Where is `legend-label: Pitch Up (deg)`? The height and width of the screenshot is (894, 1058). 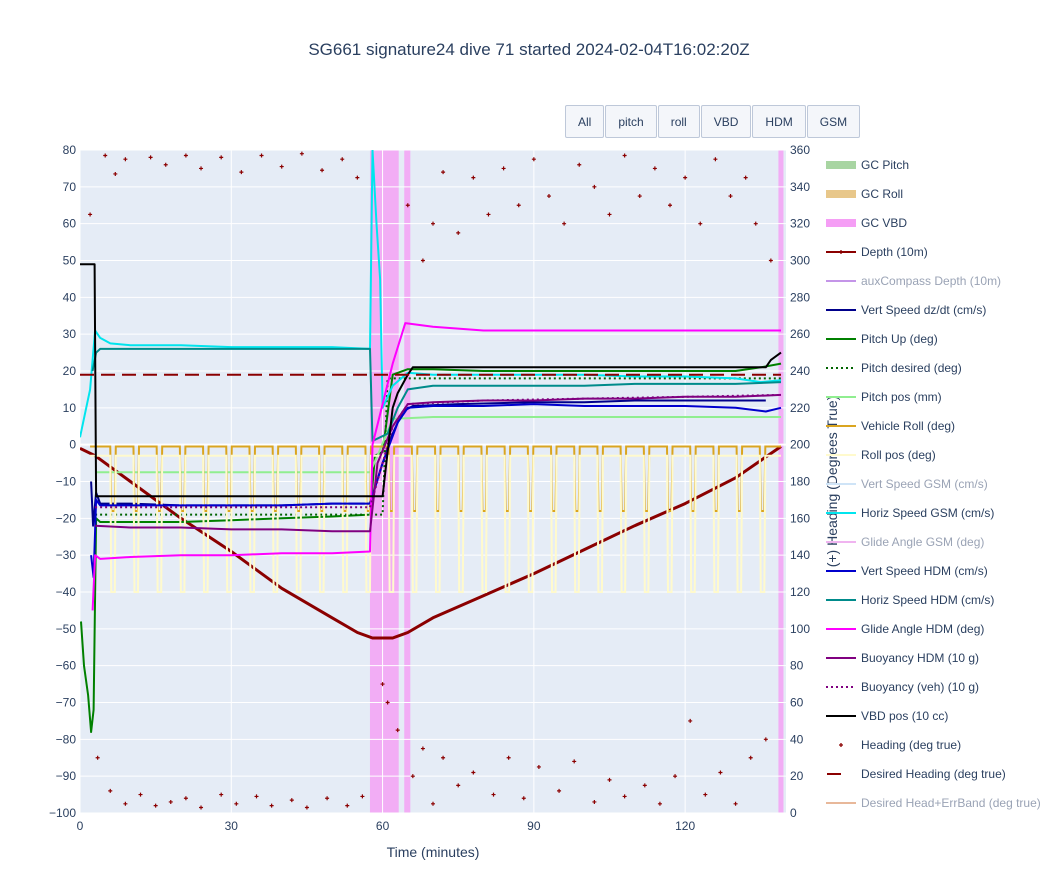 legend-label: Pitch Up (deg) is located at coordinates (899, 339).